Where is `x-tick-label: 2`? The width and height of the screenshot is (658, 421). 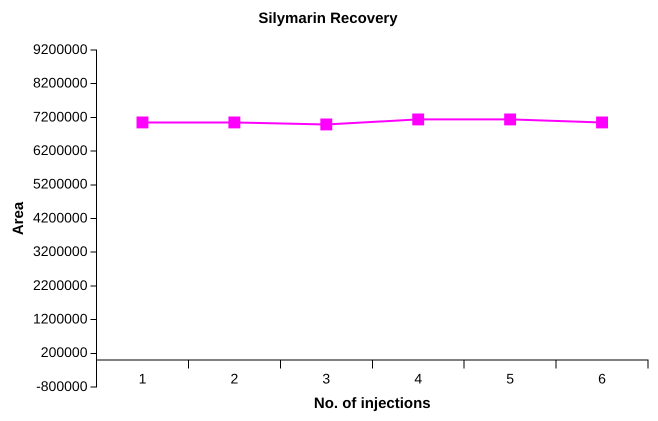 x-tick-label: 2 is located at coordinates (234, 378).